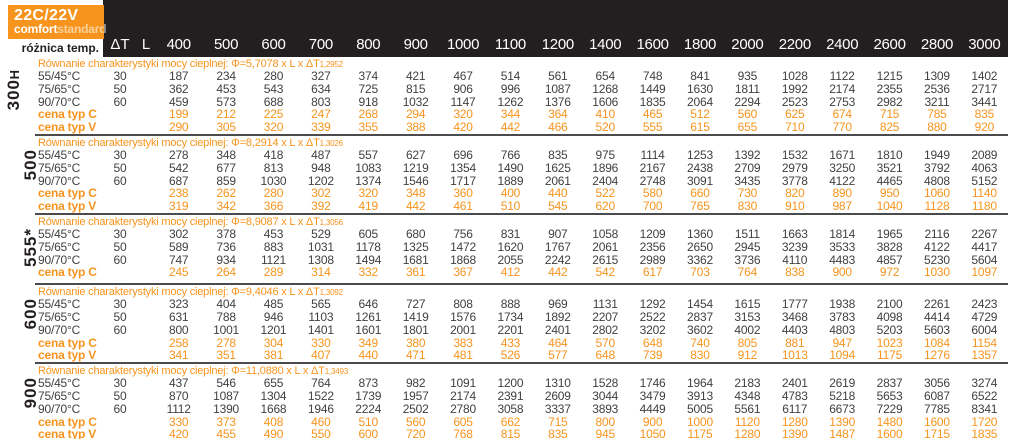 The image size is (1018, 439). What do you see at coordinates (747, 167) in the screenshot?
I see `heat-output-cell: 2709` at bounding box center [747, 167].